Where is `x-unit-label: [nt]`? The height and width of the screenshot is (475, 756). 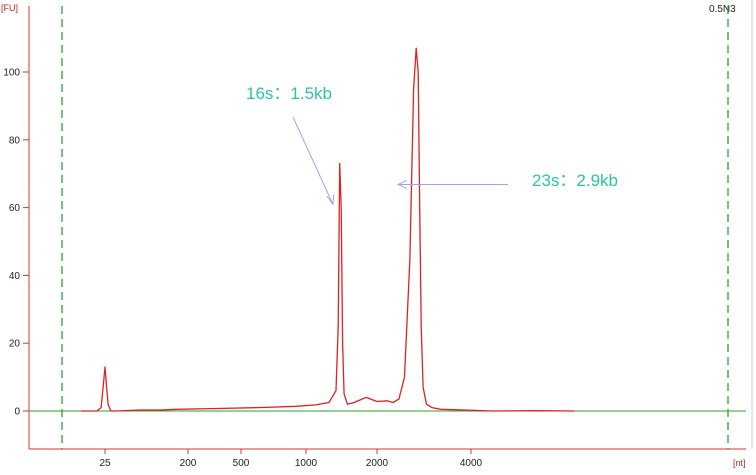
x-unit-label: [nt] is located at coordinates (739, 463).